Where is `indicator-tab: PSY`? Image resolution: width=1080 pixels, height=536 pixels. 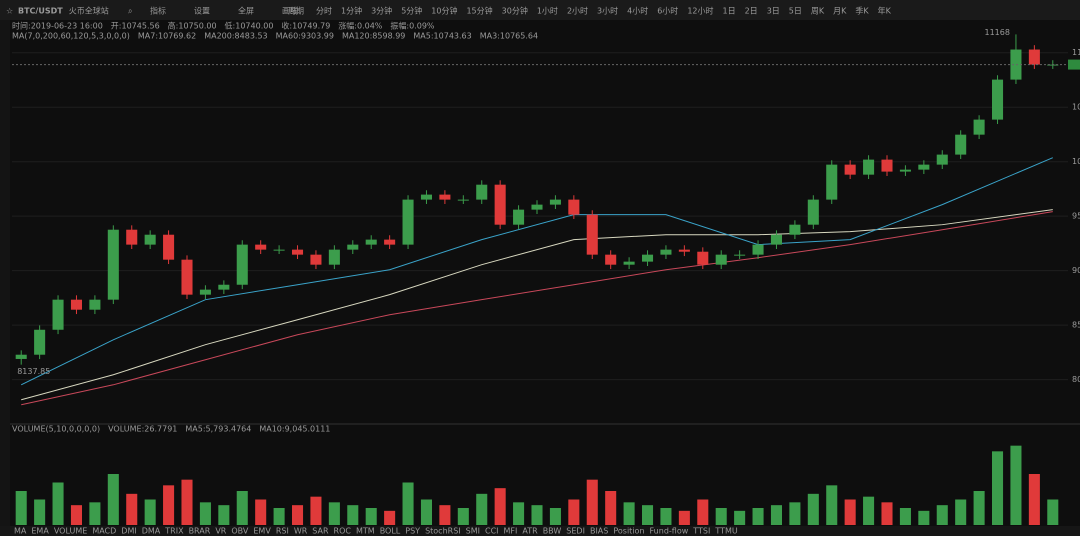
indicator-tab: PSY is located at coordinates (412, 531).